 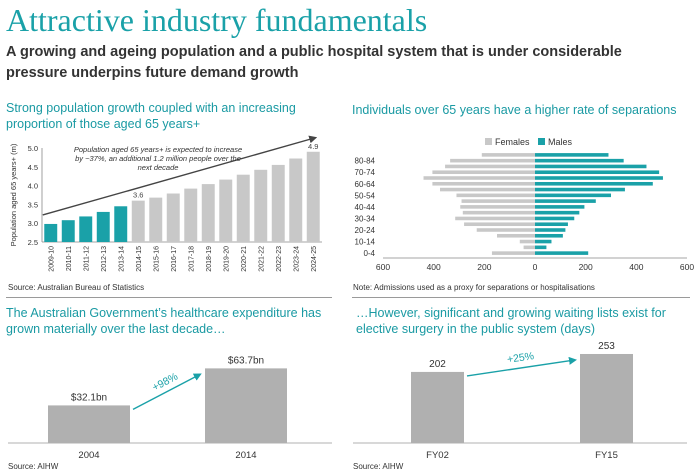 What do you see at coordinates (572, 155) in the screenshot?
I see `bar-male-85+` at bounding box center [572, 155].